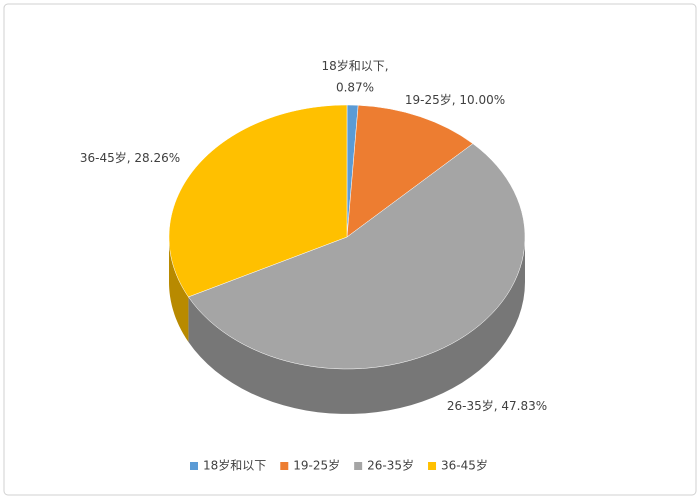 This screenshot has height=499, width=700. I want to click on legend-label: 19-25岁, so click(316, 465).